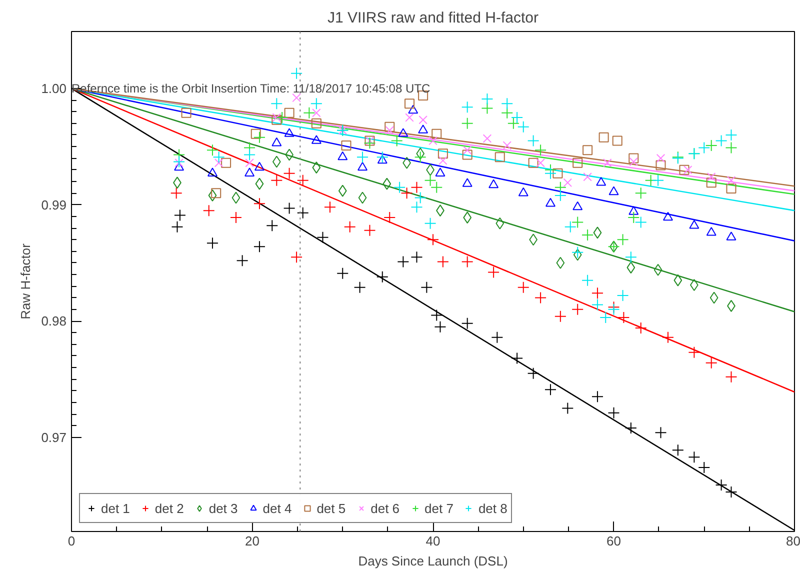 This screenshot has height=577, width=800. I want to click on x-tick-label: 80, so click(793, 541).